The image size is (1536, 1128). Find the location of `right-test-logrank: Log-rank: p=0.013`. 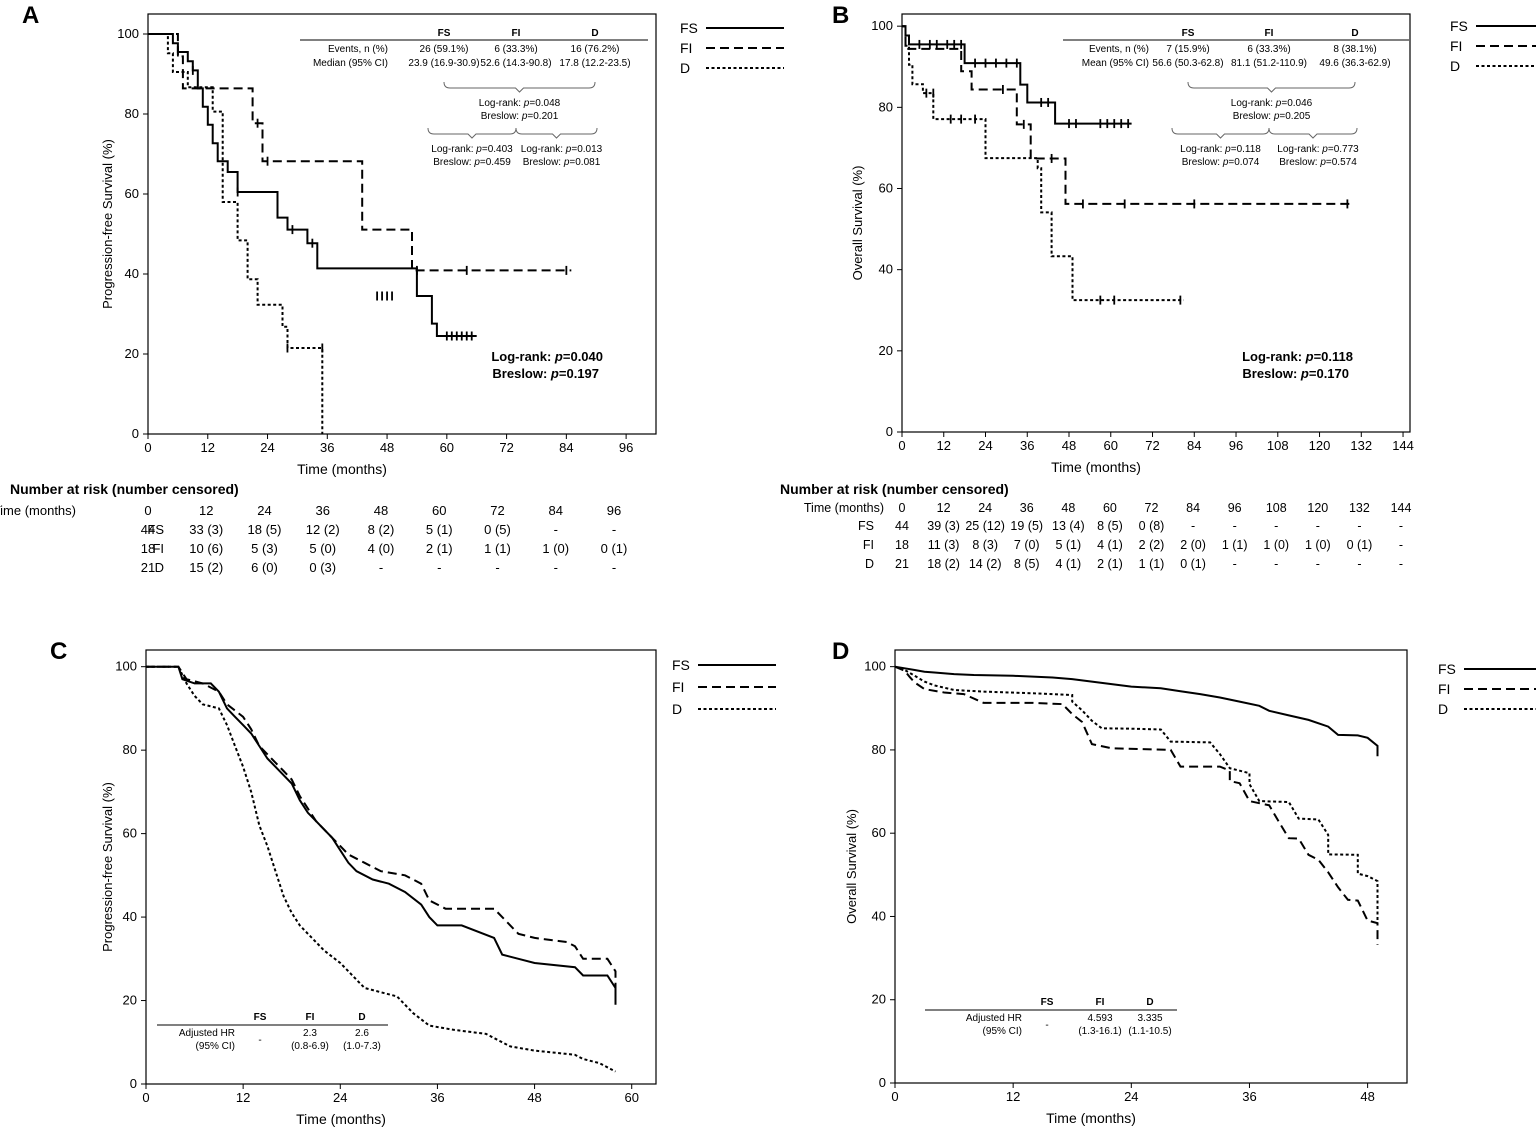

right-test-logrank: Log-rank: p=0.013 is located at coordinates (562, 149).